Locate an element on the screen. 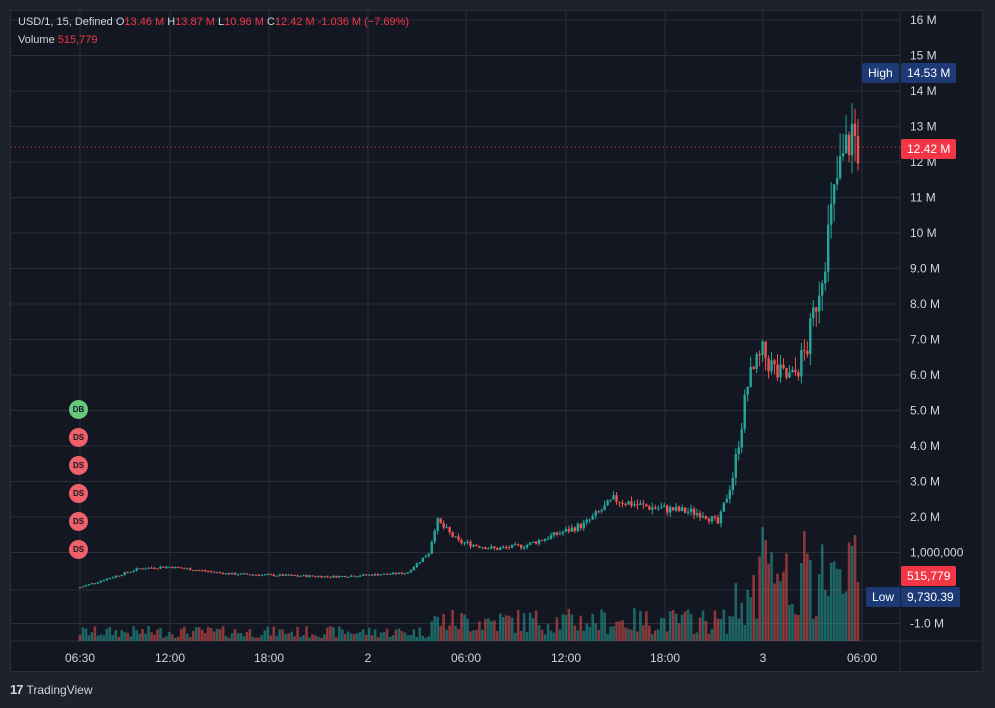 This screenshot has height=708, width=995. time-axis-label: 18:00 is located at coordinates (665, 658).